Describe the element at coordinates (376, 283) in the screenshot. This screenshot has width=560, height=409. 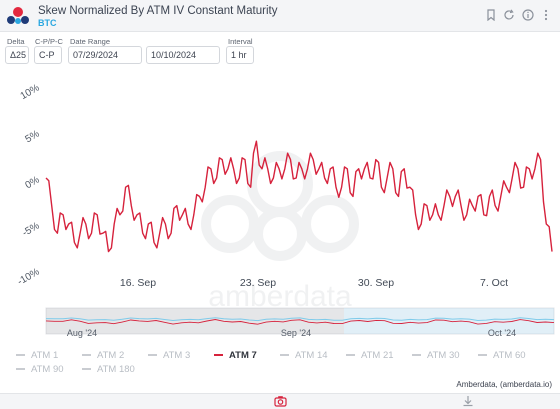
I see `x-tick-label: 30. Sep` at that location.